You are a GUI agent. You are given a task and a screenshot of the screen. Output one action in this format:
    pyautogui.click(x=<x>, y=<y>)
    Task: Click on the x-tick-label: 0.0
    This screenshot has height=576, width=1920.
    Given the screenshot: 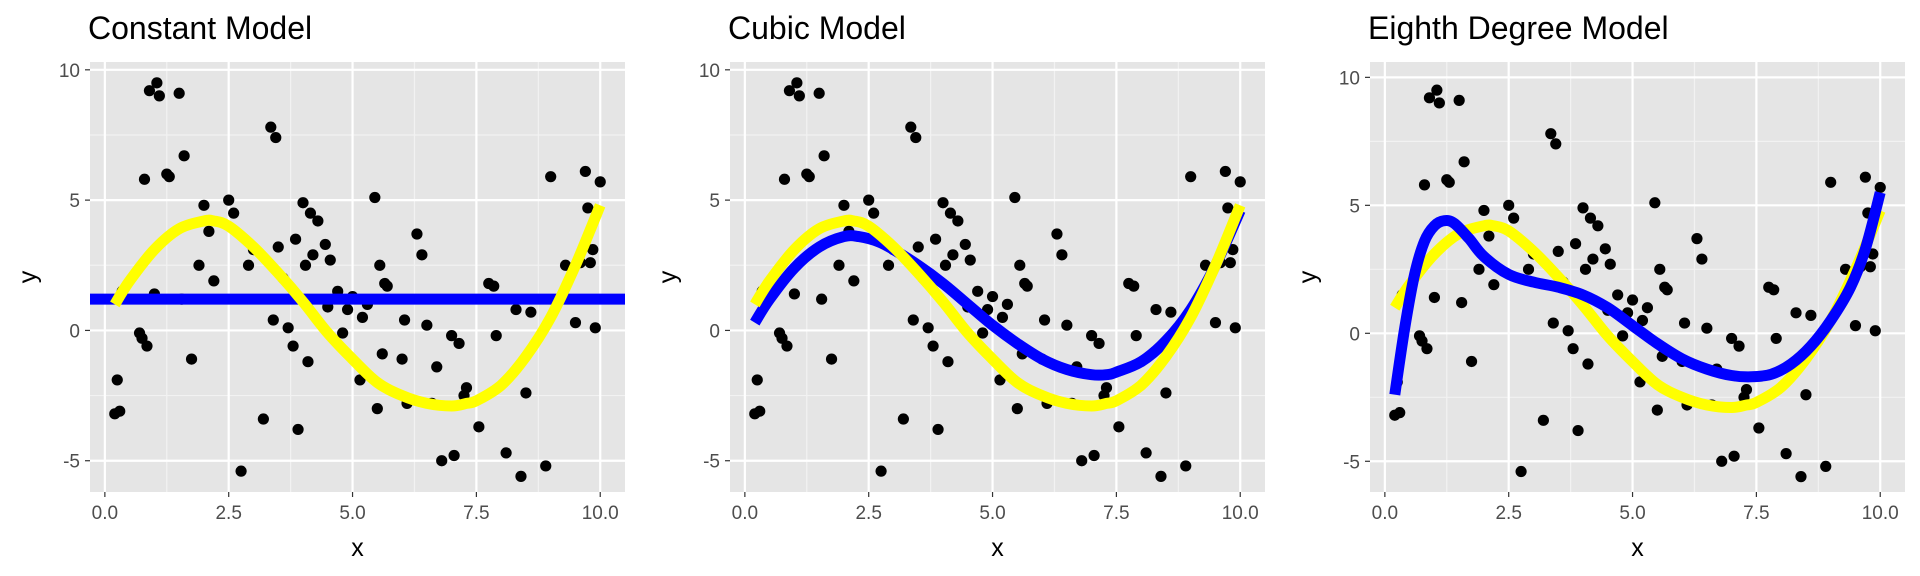 What is the action you would take?
    pyautogui.click(x=1385, y=513)
    